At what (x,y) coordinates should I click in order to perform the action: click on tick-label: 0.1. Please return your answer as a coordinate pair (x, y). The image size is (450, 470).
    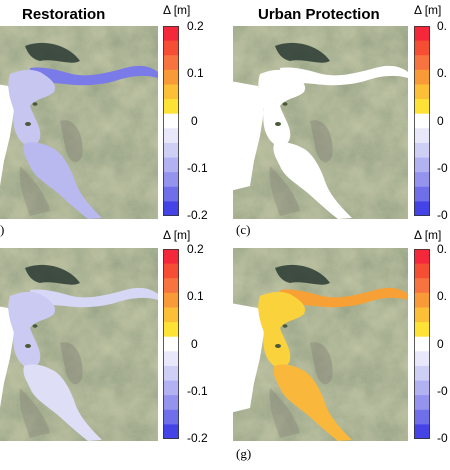
    Looking at the image, I should click on (195, 296).